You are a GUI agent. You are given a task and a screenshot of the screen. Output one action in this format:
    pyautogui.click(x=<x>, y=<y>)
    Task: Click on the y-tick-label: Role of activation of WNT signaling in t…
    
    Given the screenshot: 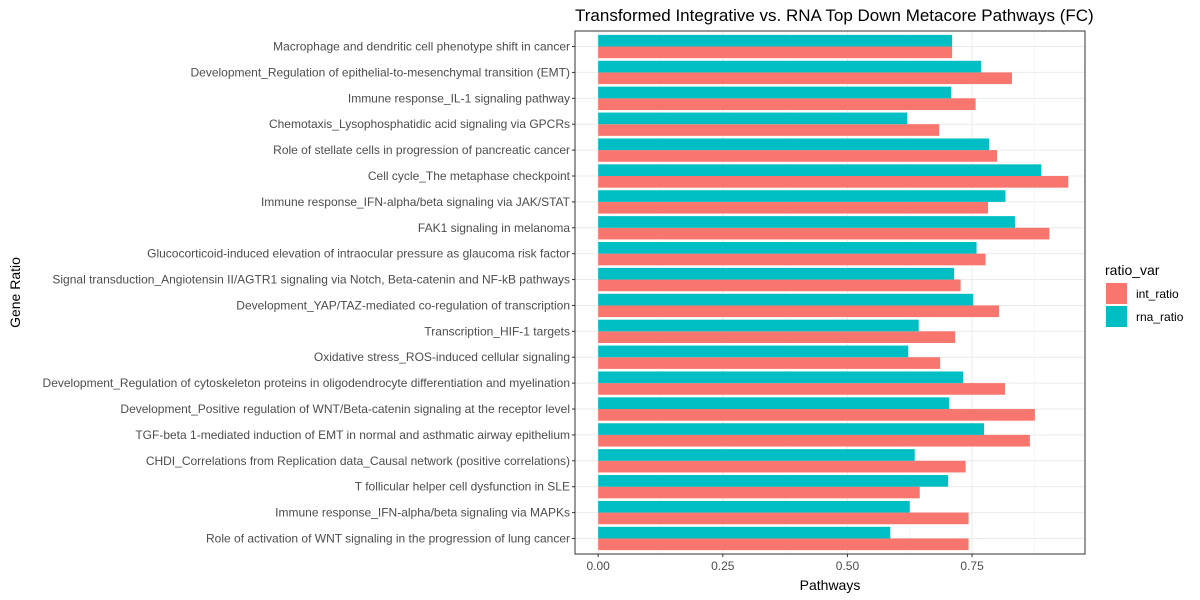 What is the action you would take?
    pyautogui.click(x=388, y=538)
    